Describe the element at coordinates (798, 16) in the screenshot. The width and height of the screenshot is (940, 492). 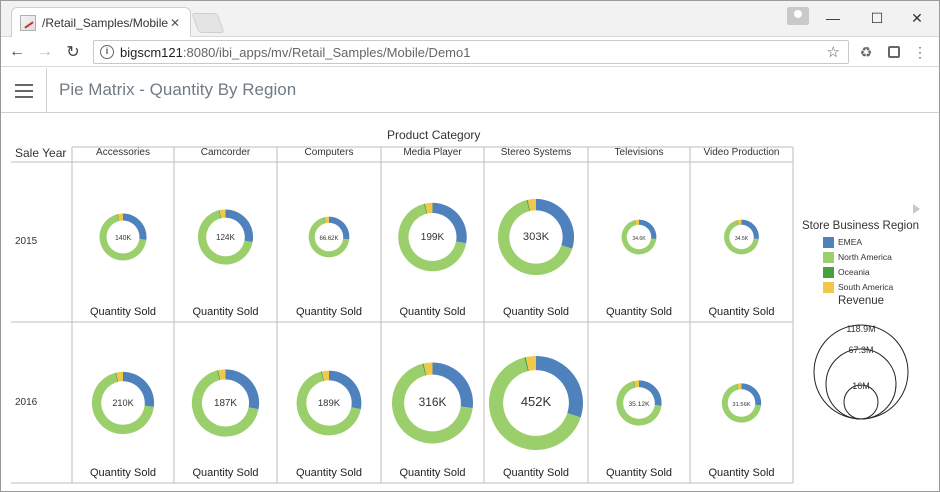
I see `profile-icon` at that location.